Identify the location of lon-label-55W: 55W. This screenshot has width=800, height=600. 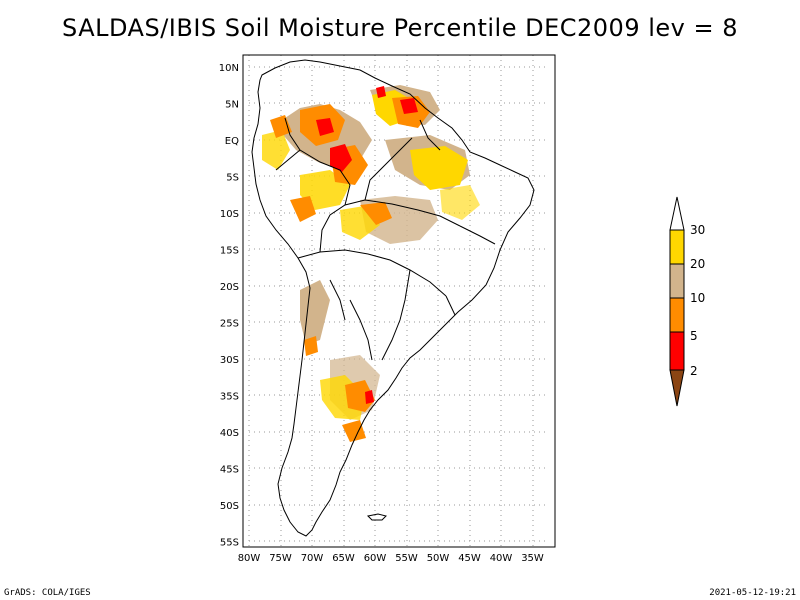
(406, 558).